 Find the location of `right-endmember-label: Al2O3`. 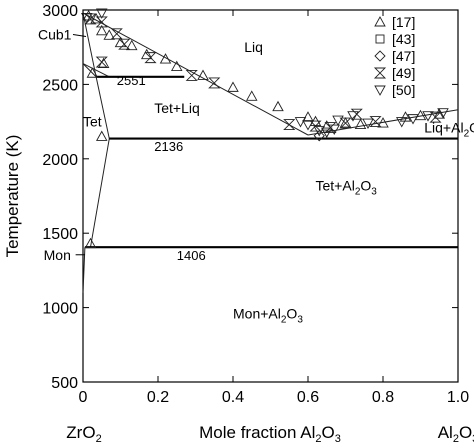

right-endmember-label: Al2O3 is located at coordinates (456, 433).